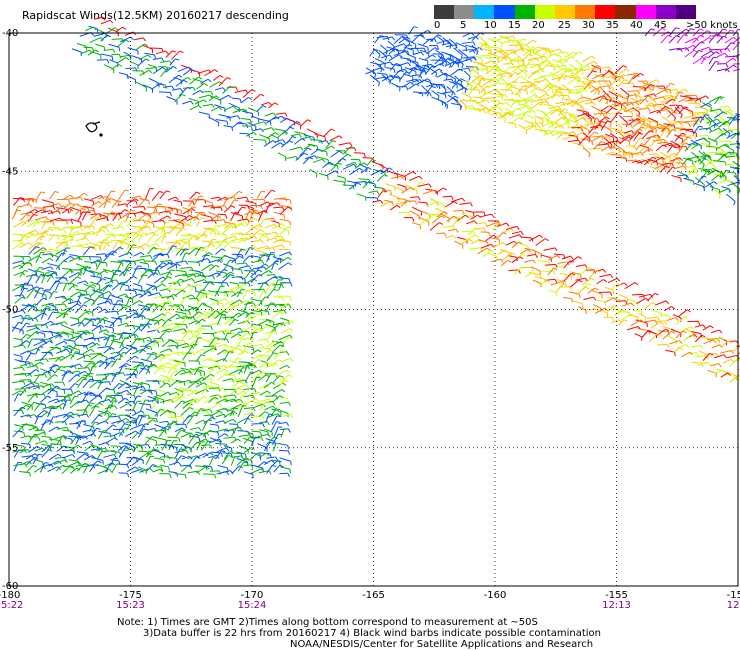 This screenshot has width=740, height=650. What do you see at coordinates (130, 605) in the screenshot?
I see `time-tick-label: 15:23` at bounding box center [130, 605].